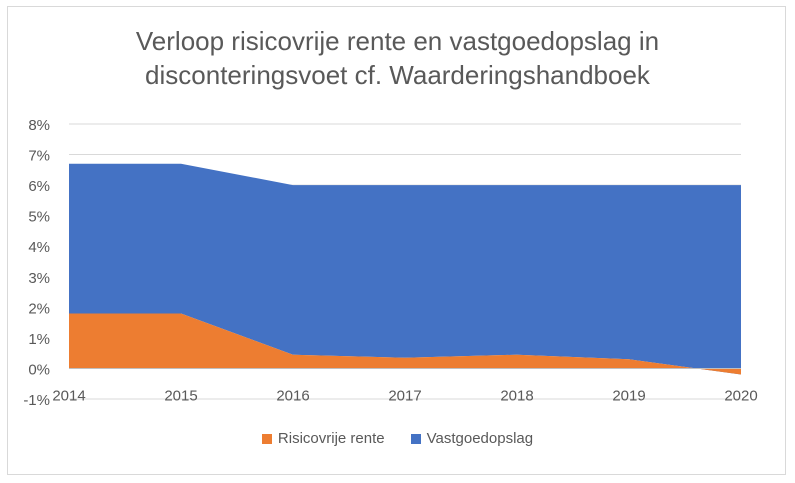 Image resolution: width=795 pixels, height=483 pixels. I want to click on y-tick-label: 0%, so click(39, 369).